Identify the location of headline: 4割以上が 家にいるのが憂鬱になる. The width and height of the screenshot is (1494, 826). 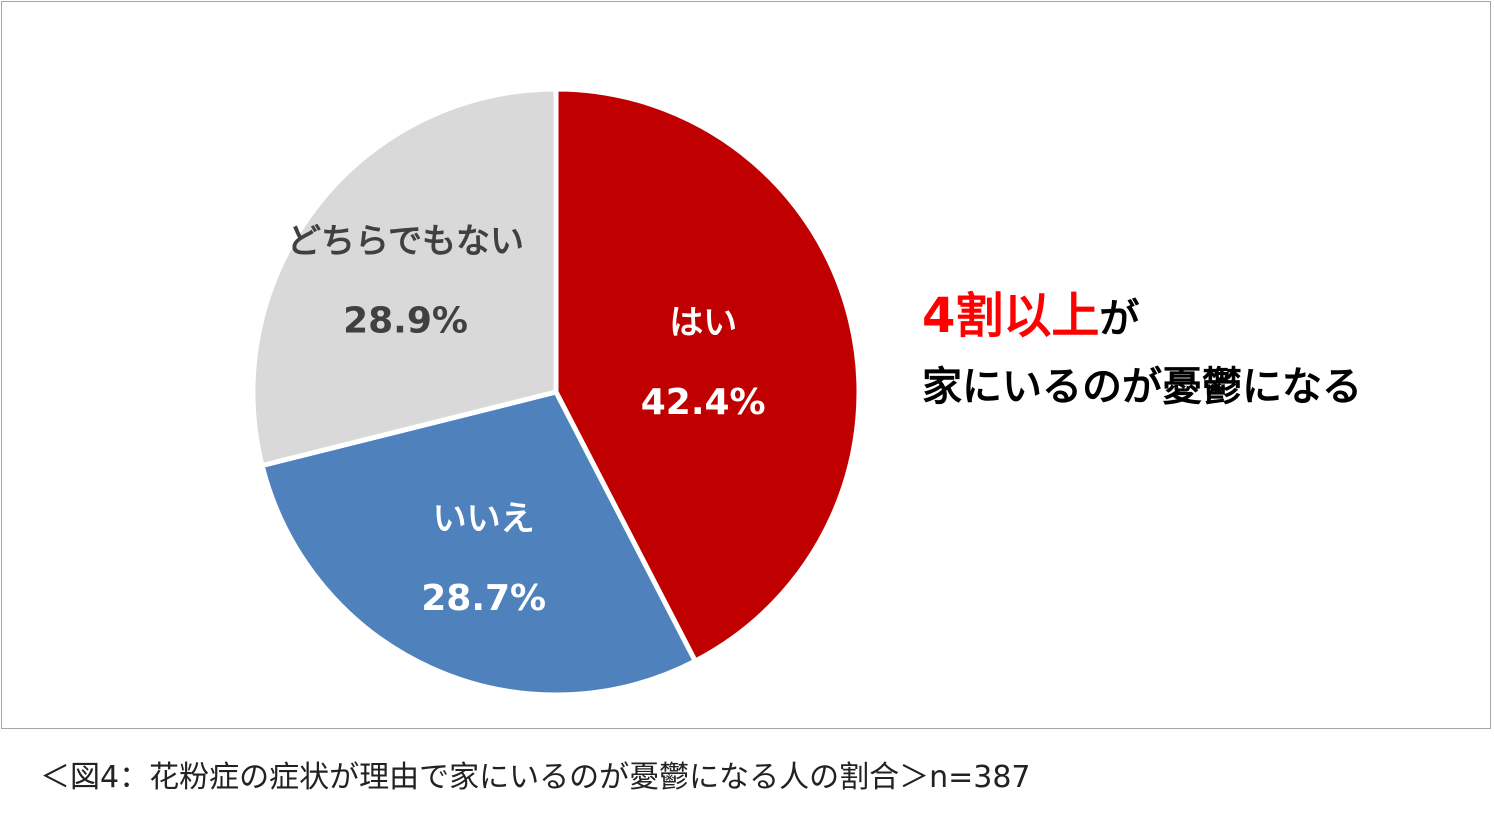
(1142, 349).